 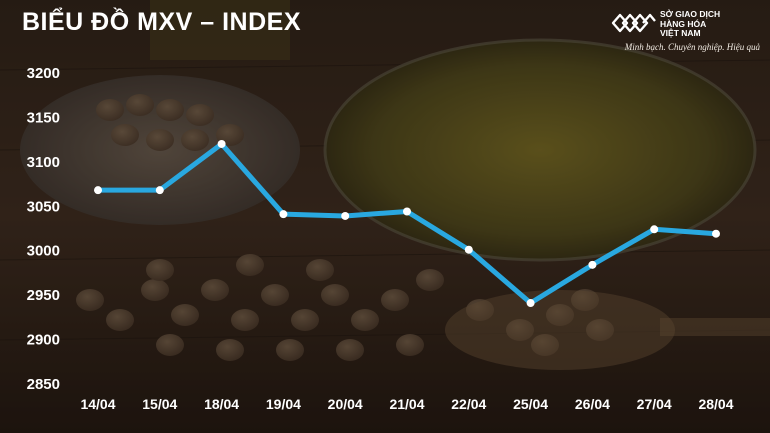 I want to click on x-tick-label: 20/04, so click(x=345, y=404).